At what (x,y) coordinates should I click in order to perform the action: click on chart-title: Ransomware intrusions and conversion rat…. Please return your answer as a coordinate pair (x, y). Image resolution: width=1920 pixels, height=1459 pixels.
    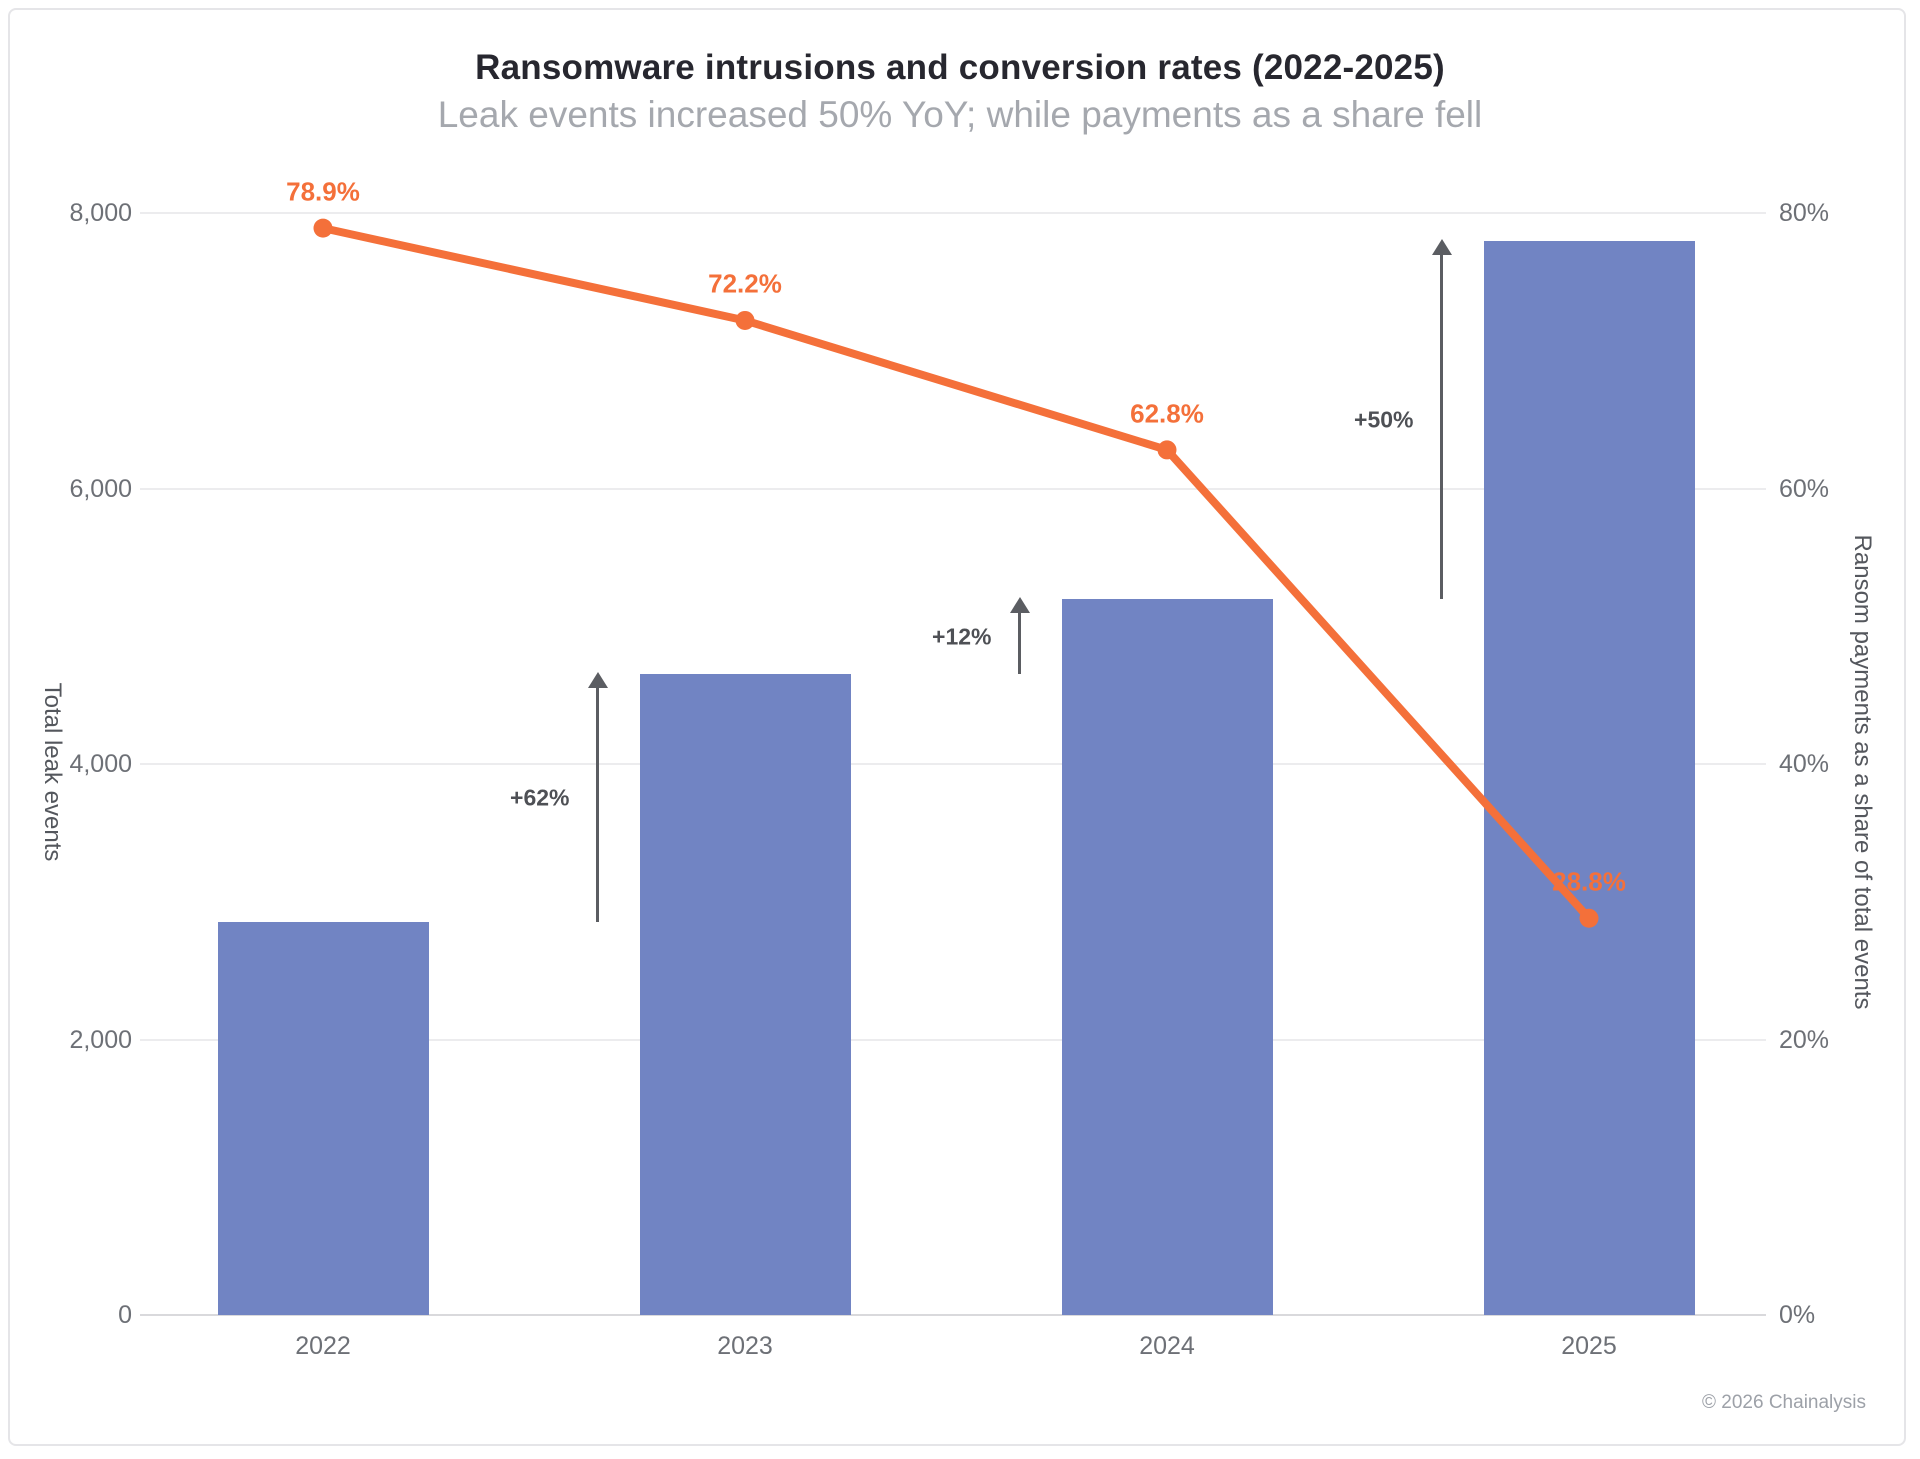
    Looking at the image, I should click on (960, 67).